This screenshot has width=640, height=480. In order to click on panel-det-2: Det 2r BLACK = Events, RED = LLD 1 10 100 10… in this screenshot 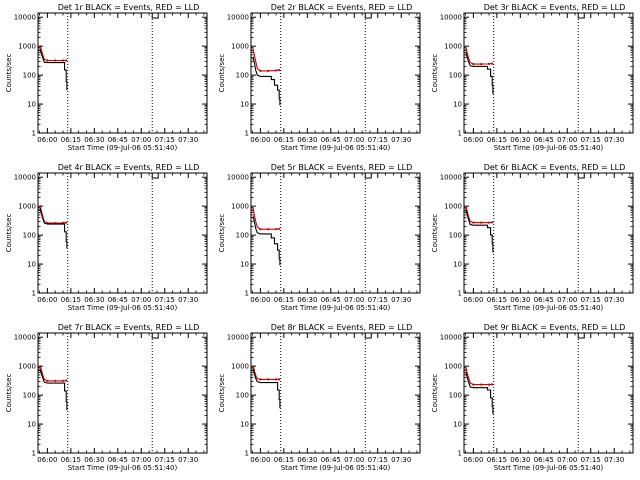, I will do `click(319, 77)`.